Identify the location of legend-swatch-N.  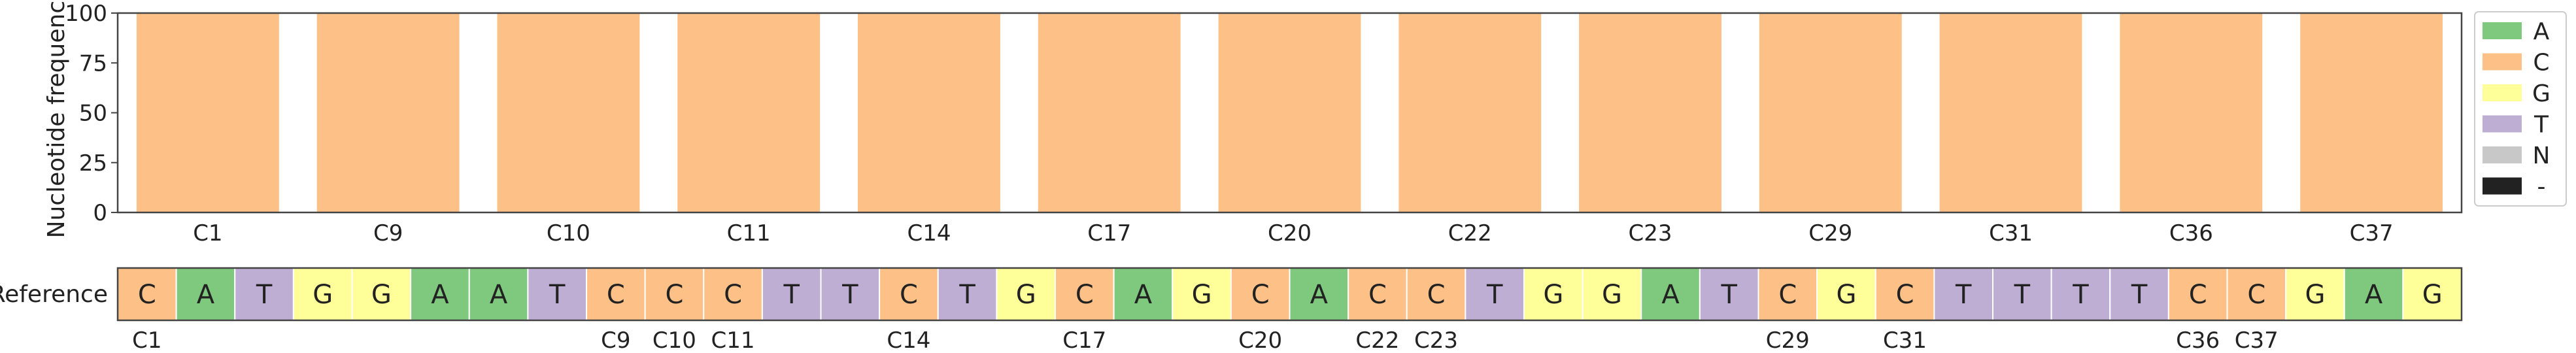
(2502, 154).